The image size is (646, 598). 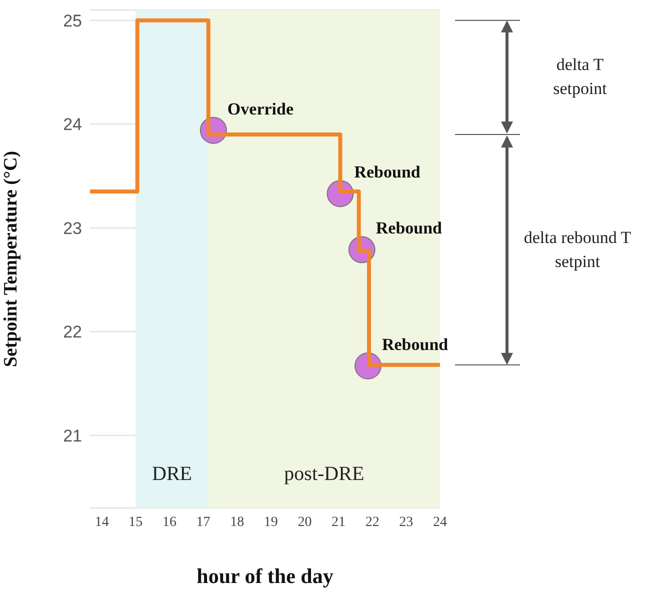 I want to click on x-tick-label: 18, so click(x=237, y=522).